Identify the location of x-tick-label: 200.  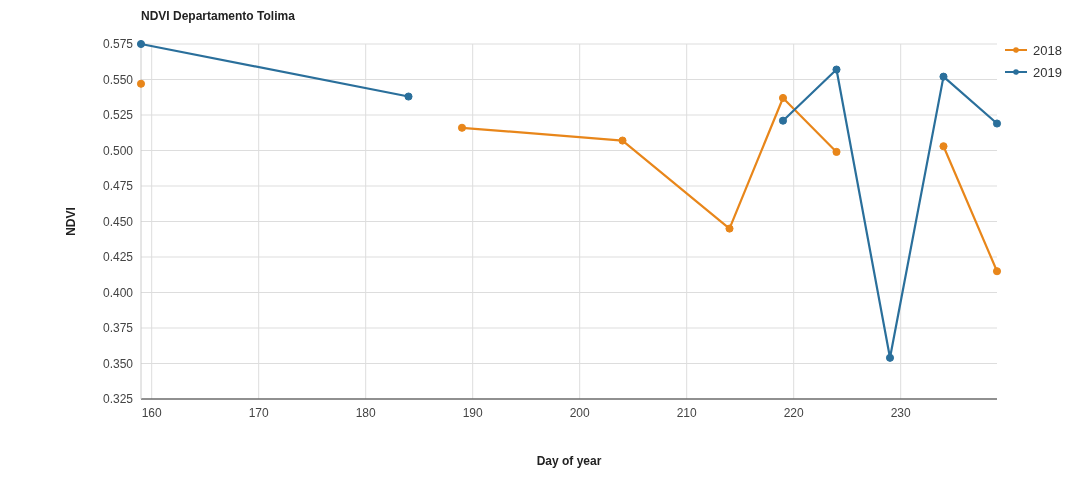
(580, 413).